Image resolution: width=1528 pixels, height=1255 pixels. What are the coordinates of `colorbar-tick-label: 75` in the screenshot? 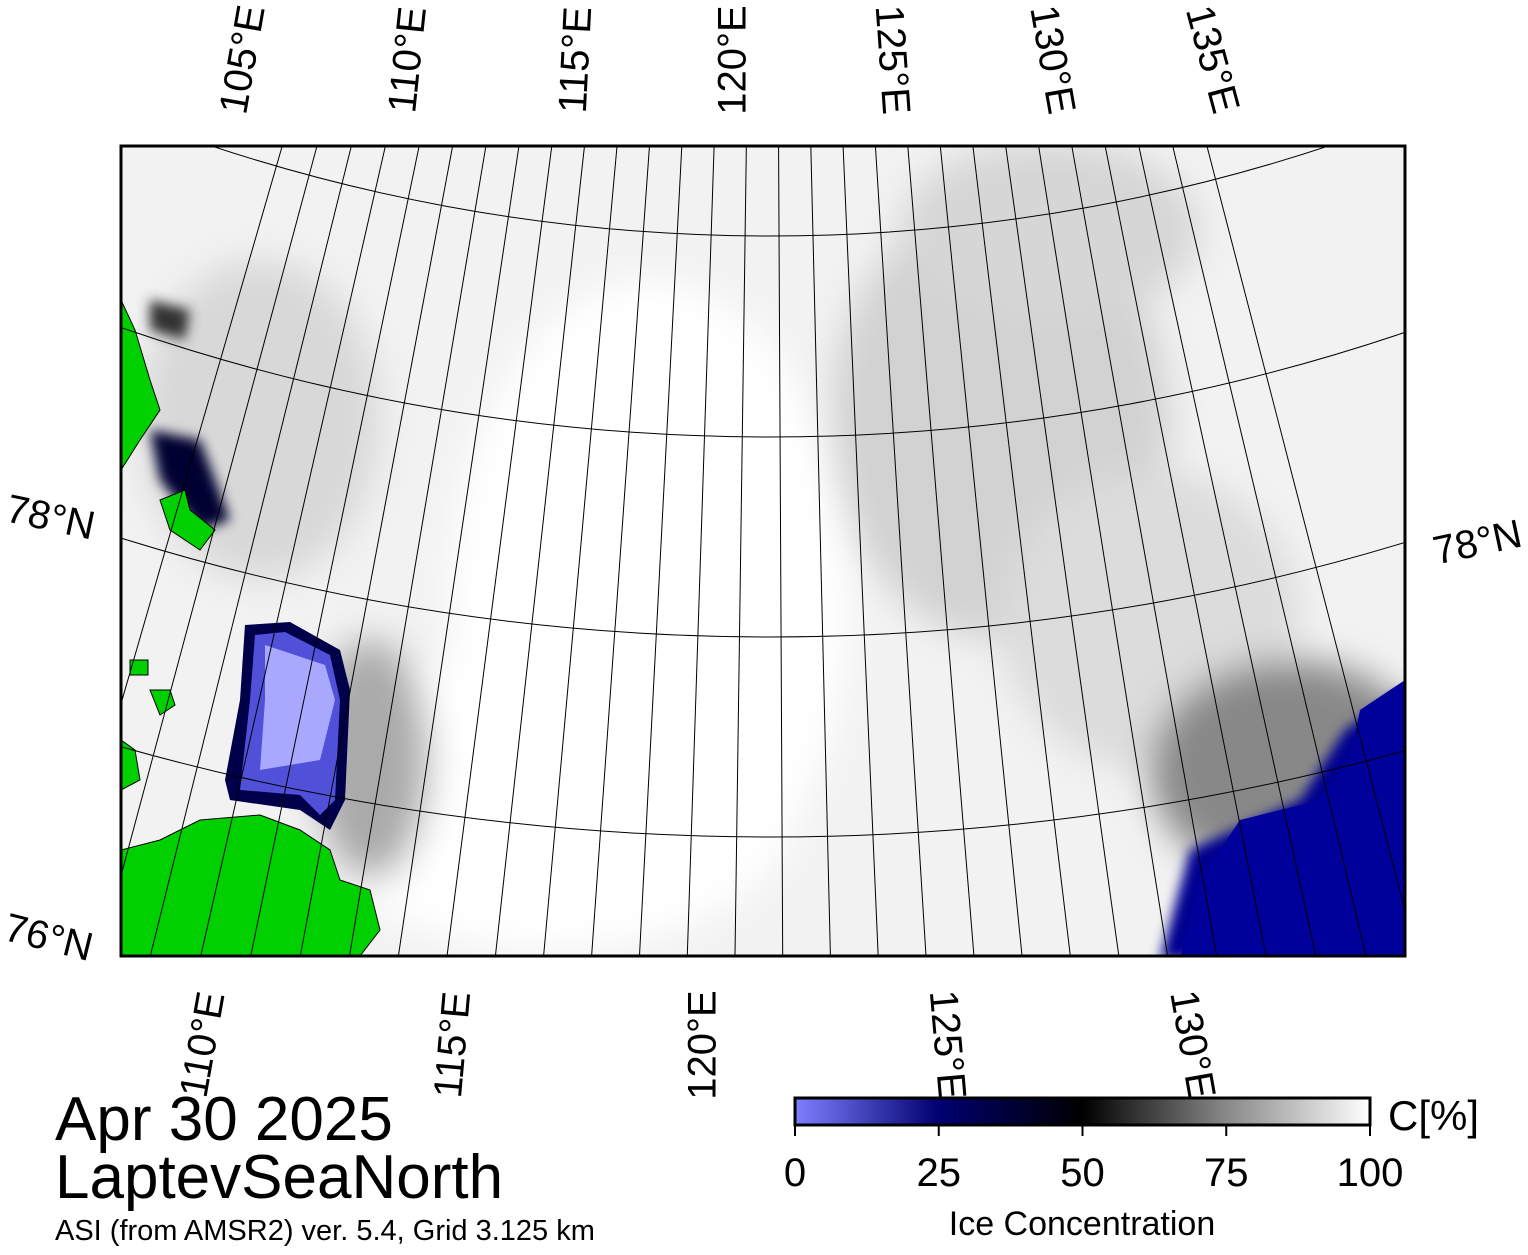 It's located at (1226, 1173).